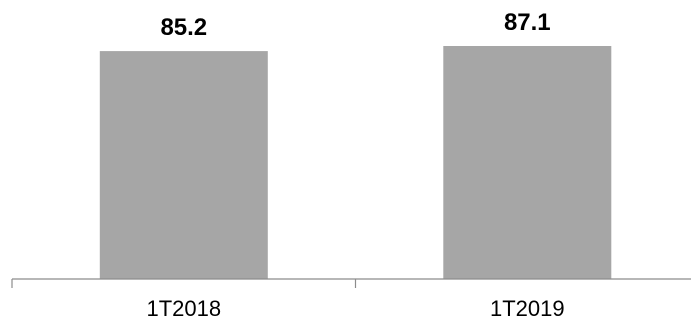 The height and width of the screenshot is (323, 691). What do you see at coordinates (351, 283) in the screenshot?
I see `x-axis` at bounding box center [351, 283].